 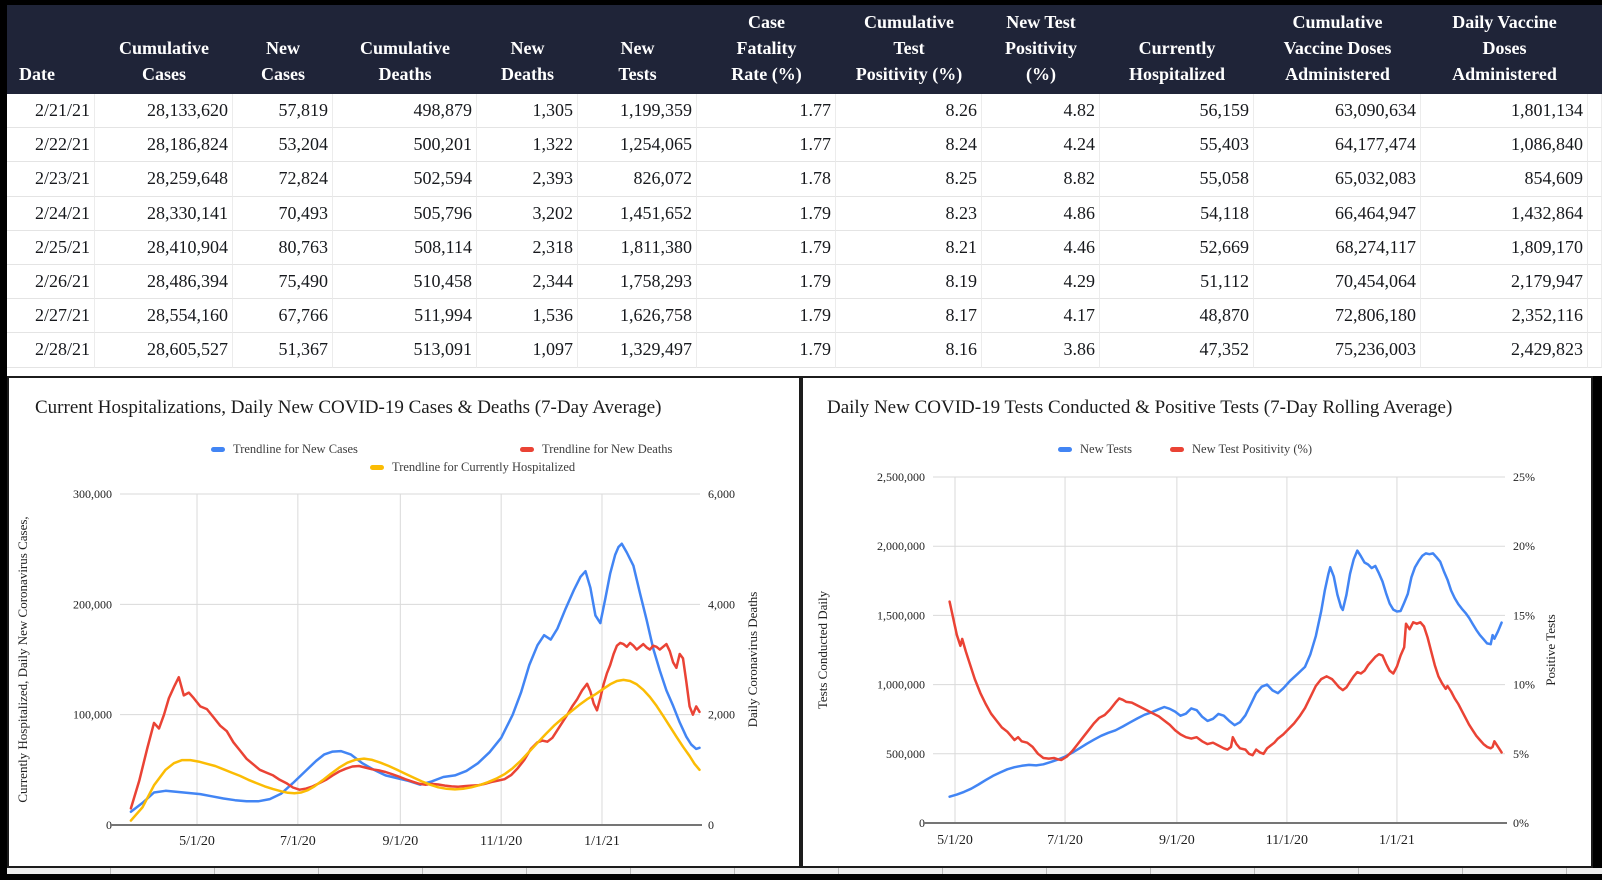 I want to click on table-cell-currently-hospitalized: 51,112, so click(x=1177, y=282).